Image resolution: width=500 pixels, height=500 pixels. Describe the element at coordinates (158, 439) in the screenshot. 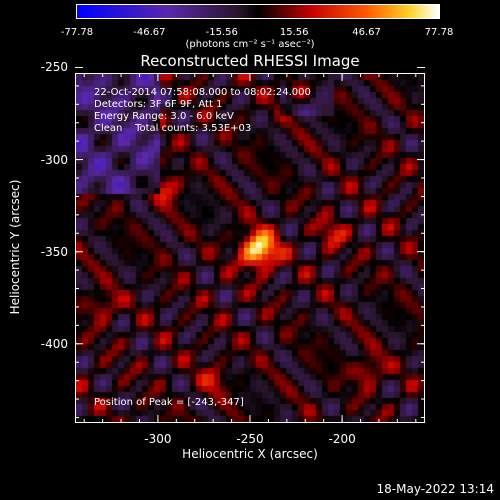

I see `x-tick-label: -300` at that location.